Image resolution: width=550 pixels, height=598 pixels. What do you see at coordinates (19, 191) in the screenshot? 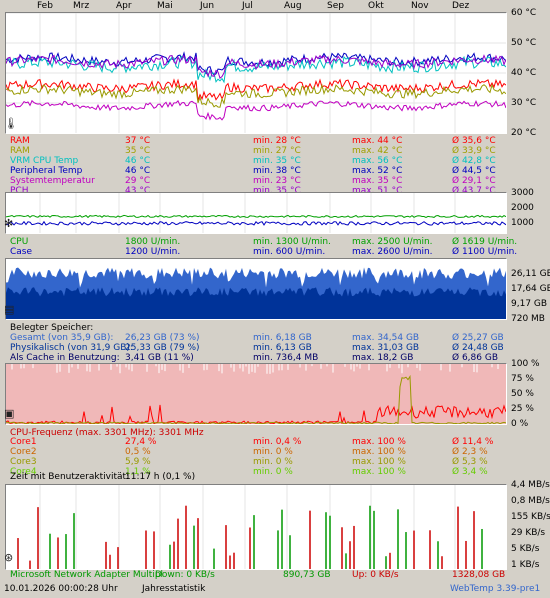
I see `temp-legend-name: PCH` at bounding box center [19, 191].